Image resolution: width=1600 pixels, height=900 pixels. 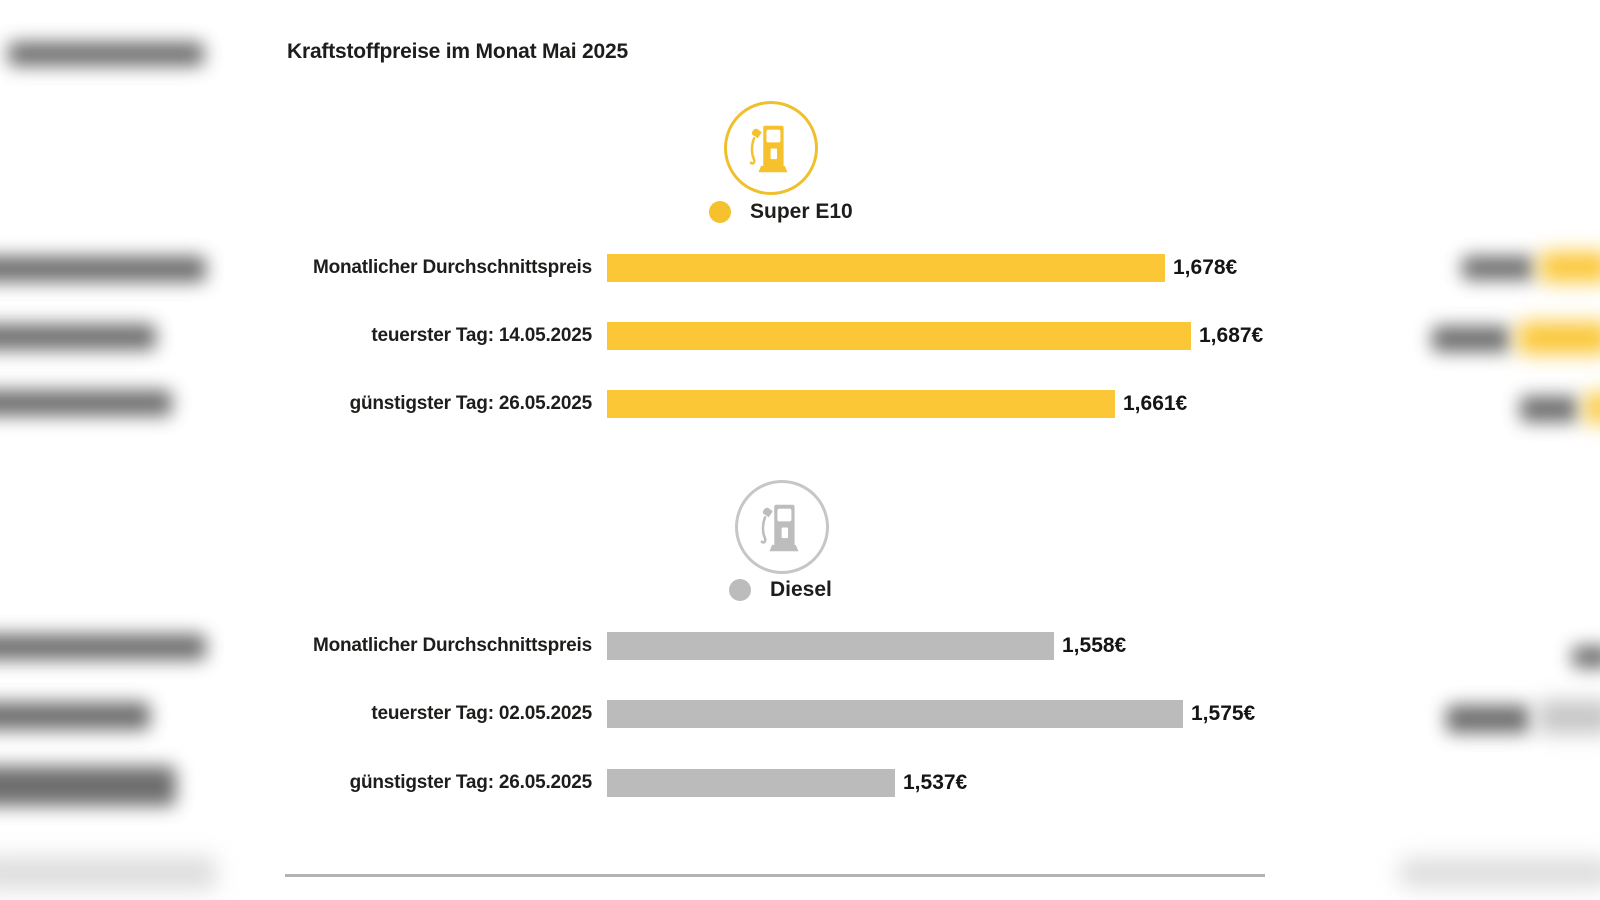 I want to click on bar-diesel-min, so click(x=751, y=783).